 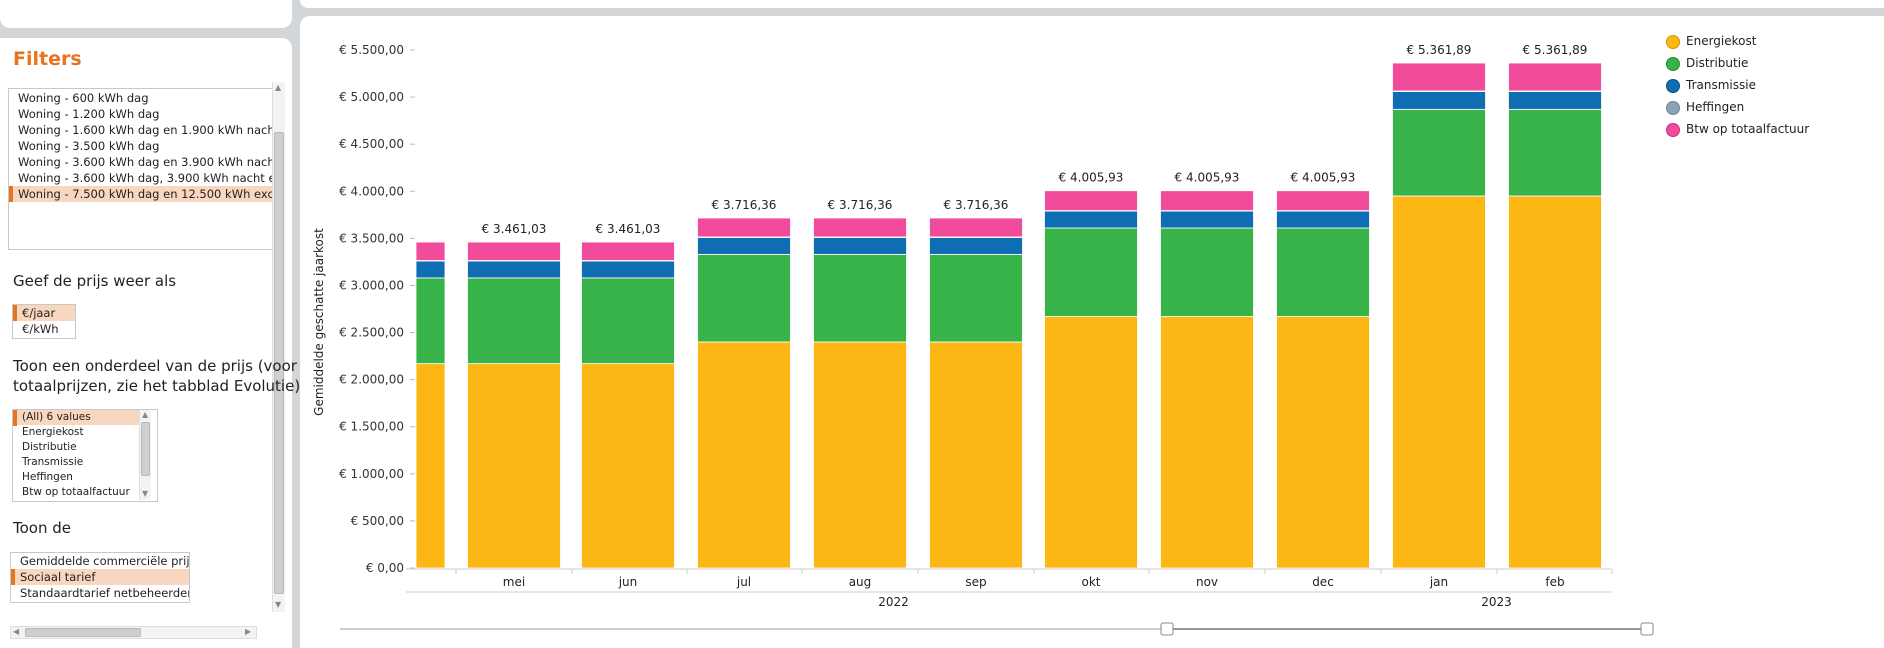 I want to click on list-item-label: Woning - 1.200 kWh dag, so click(x=89, y=114).